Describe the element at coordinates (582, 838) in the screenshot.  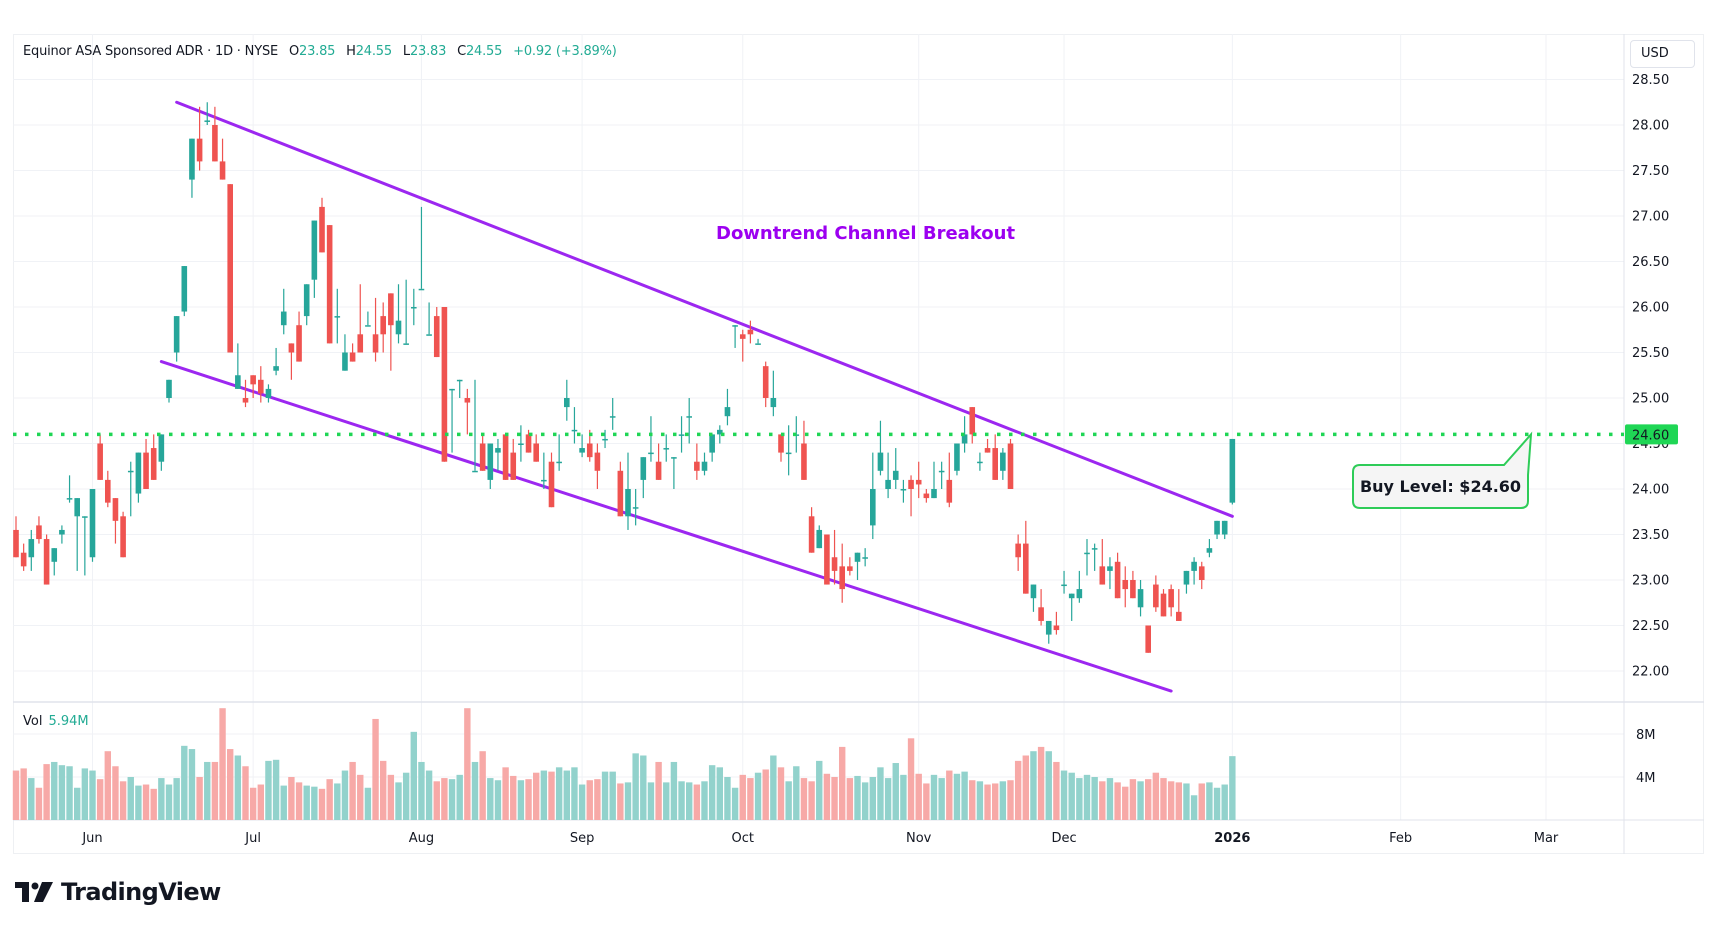
I see `time-tick-label: Sep` at that location.